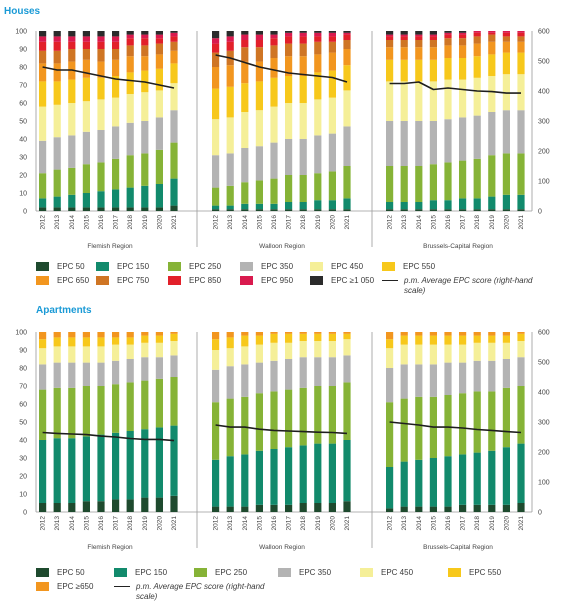 The image size is (572, 602). I want to click on apartments-x-tick-label: 2012, so click(216, 523).